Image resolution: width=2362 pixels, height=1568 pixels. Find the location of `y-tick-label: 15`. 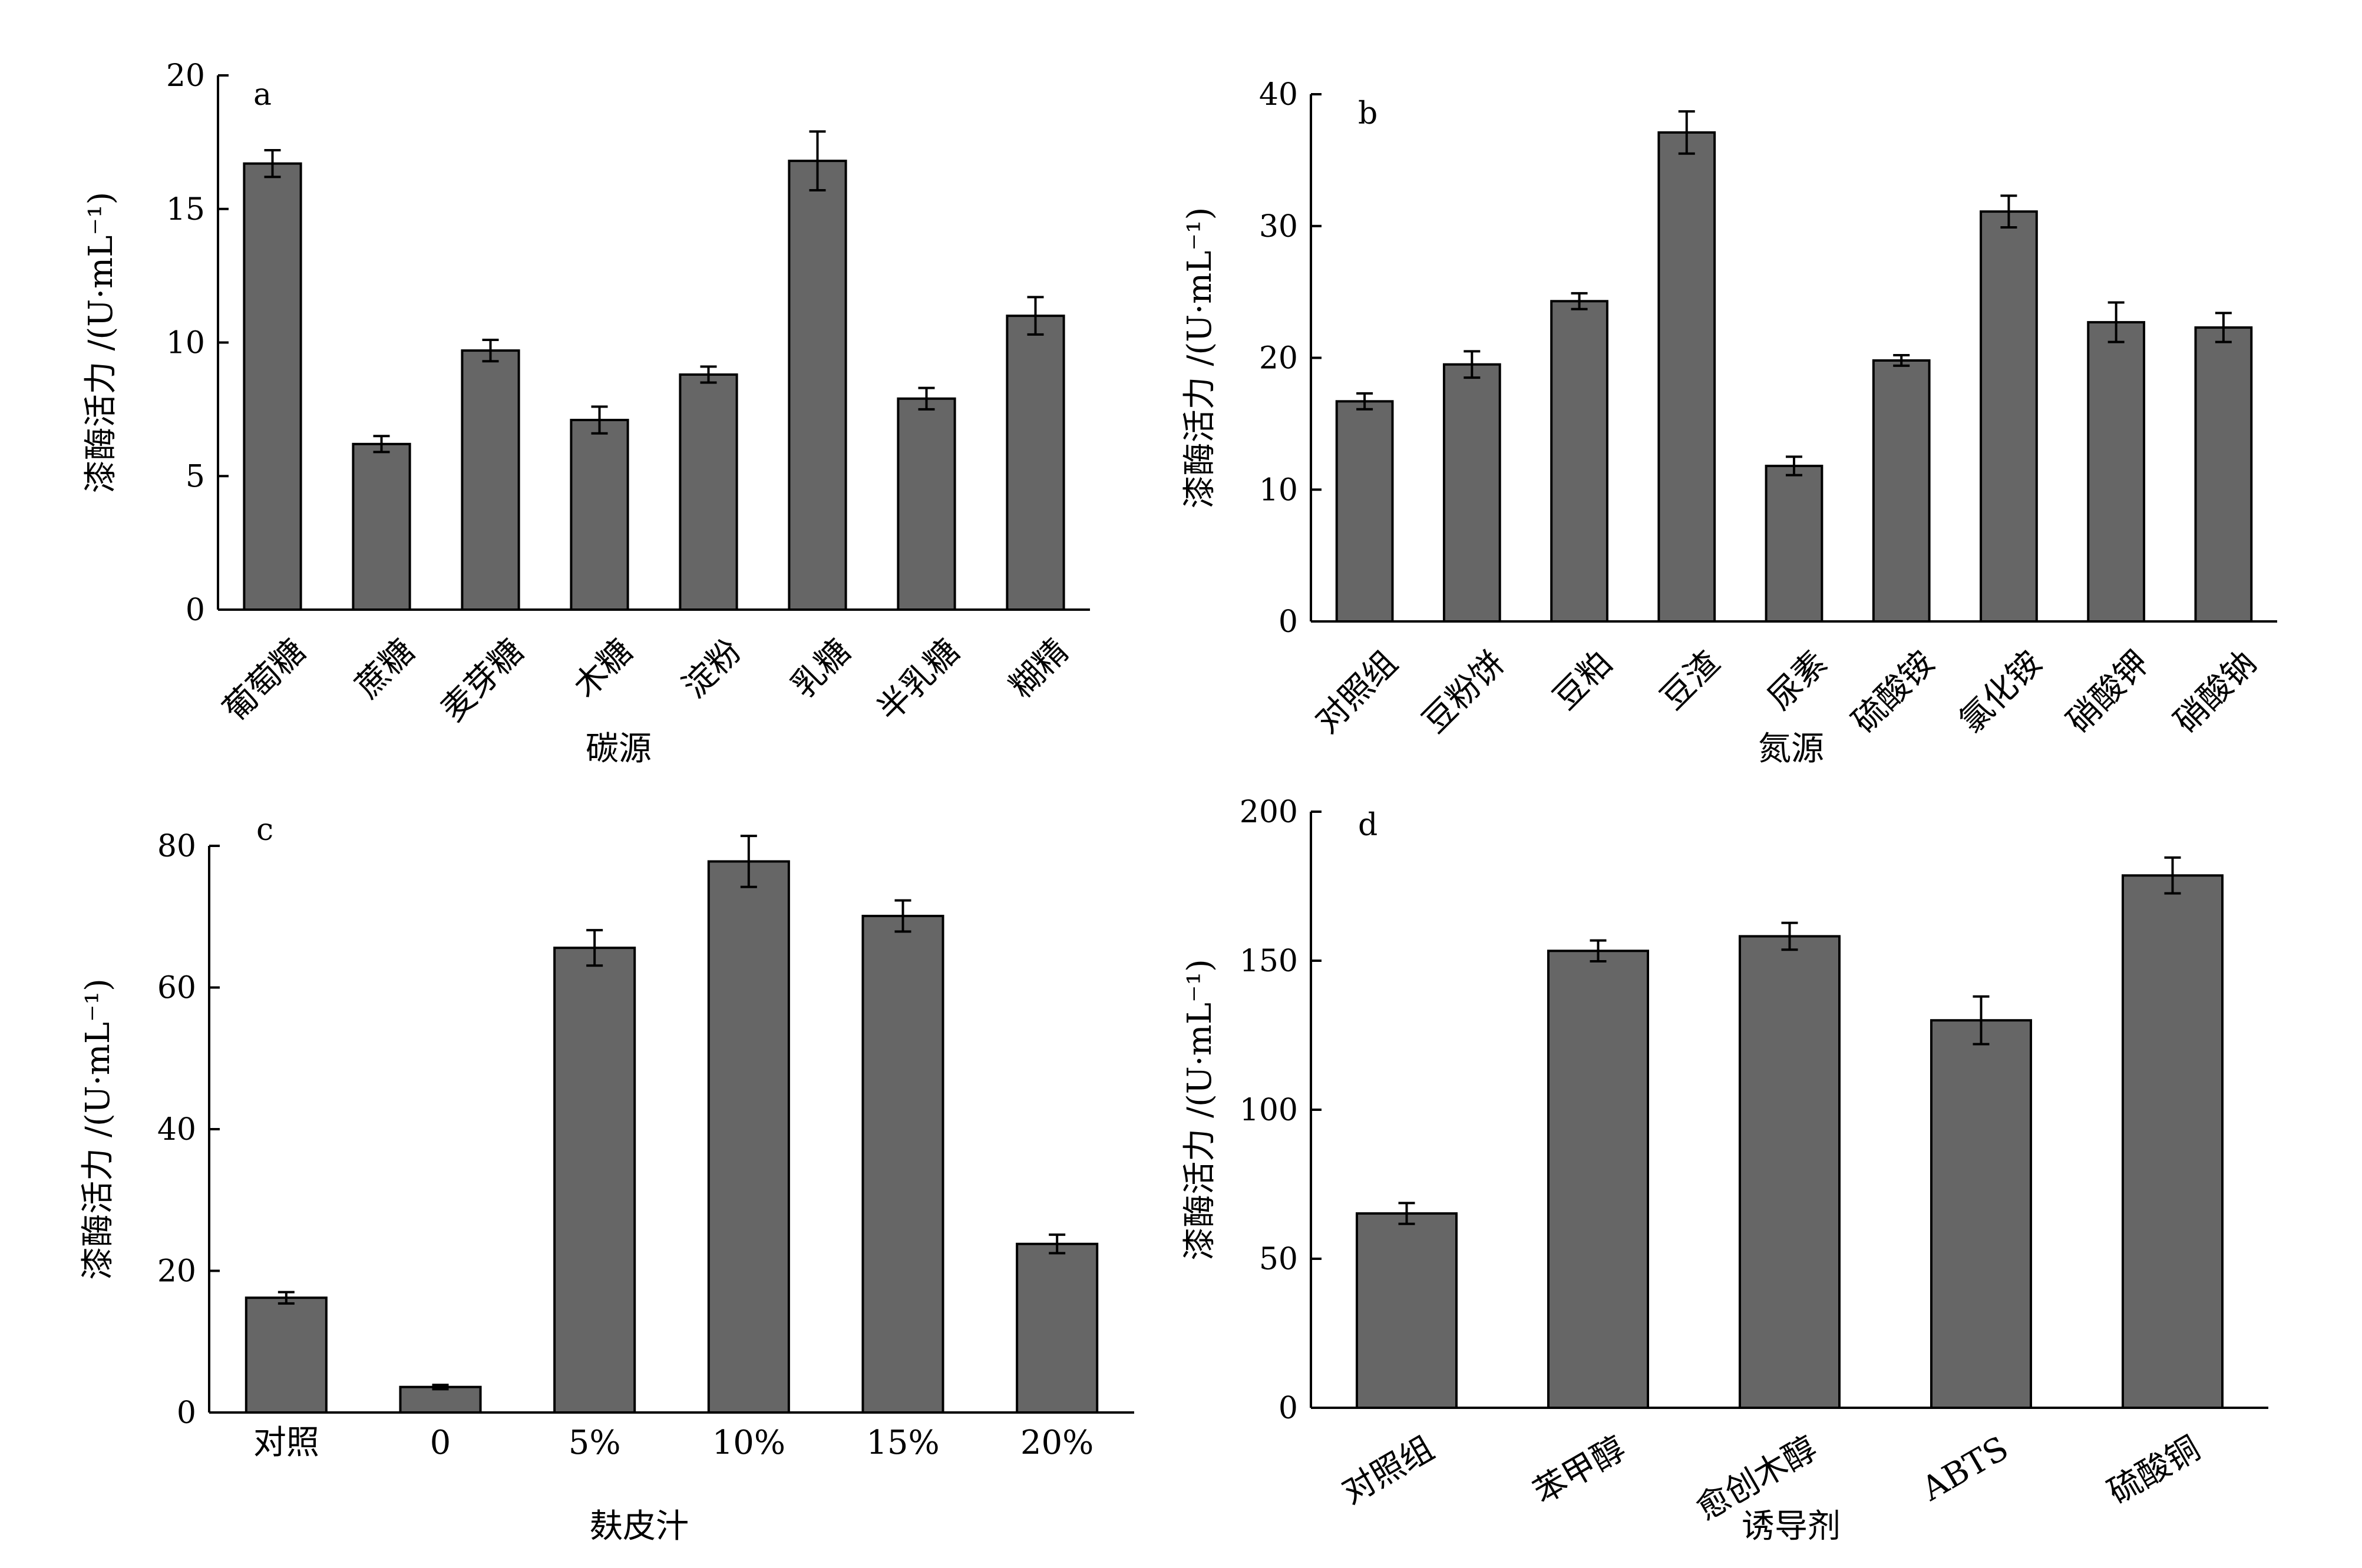

y-tick-label: 15 is located at coordinates (185, 209).